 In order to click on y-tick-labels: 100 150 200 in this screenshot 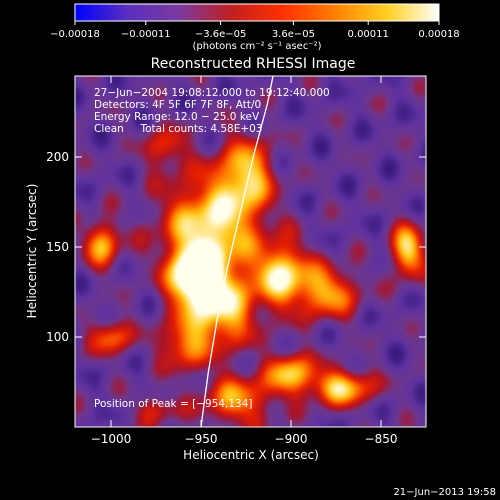, I will do `click(57, 247)`.